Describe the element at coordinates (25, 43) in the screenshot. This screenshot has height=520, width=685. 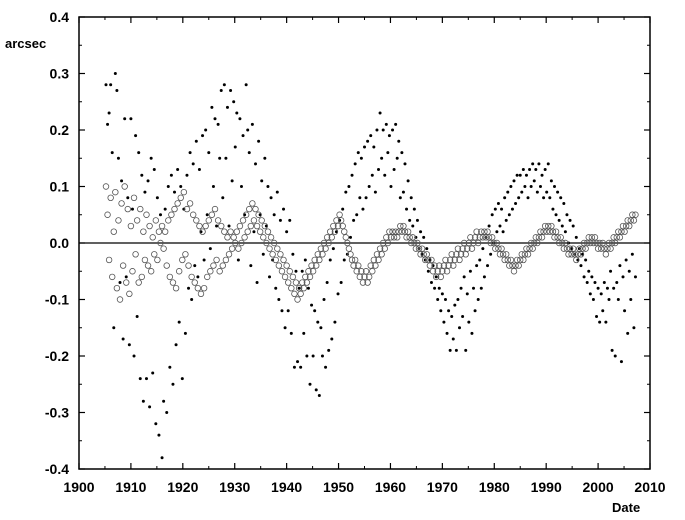
I see `y-axis-label: arcsec` at that location.